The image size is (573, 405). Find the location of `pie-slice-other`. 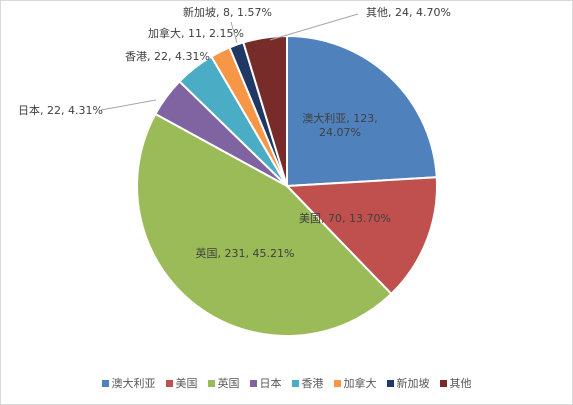

pie-slice-other is located at coordinates (265, 110).